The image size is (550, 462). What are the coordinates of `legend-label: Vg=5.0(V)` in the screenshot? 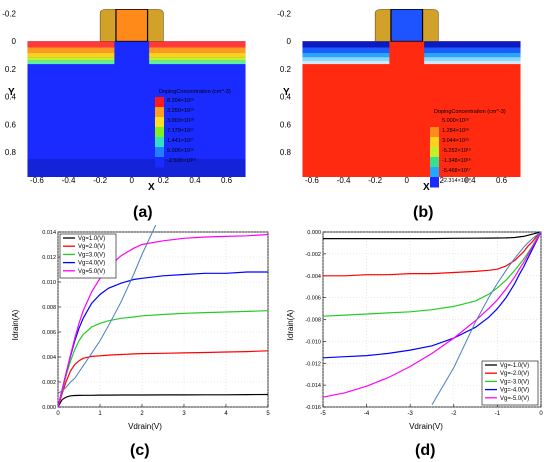 It's located at (91, 272).